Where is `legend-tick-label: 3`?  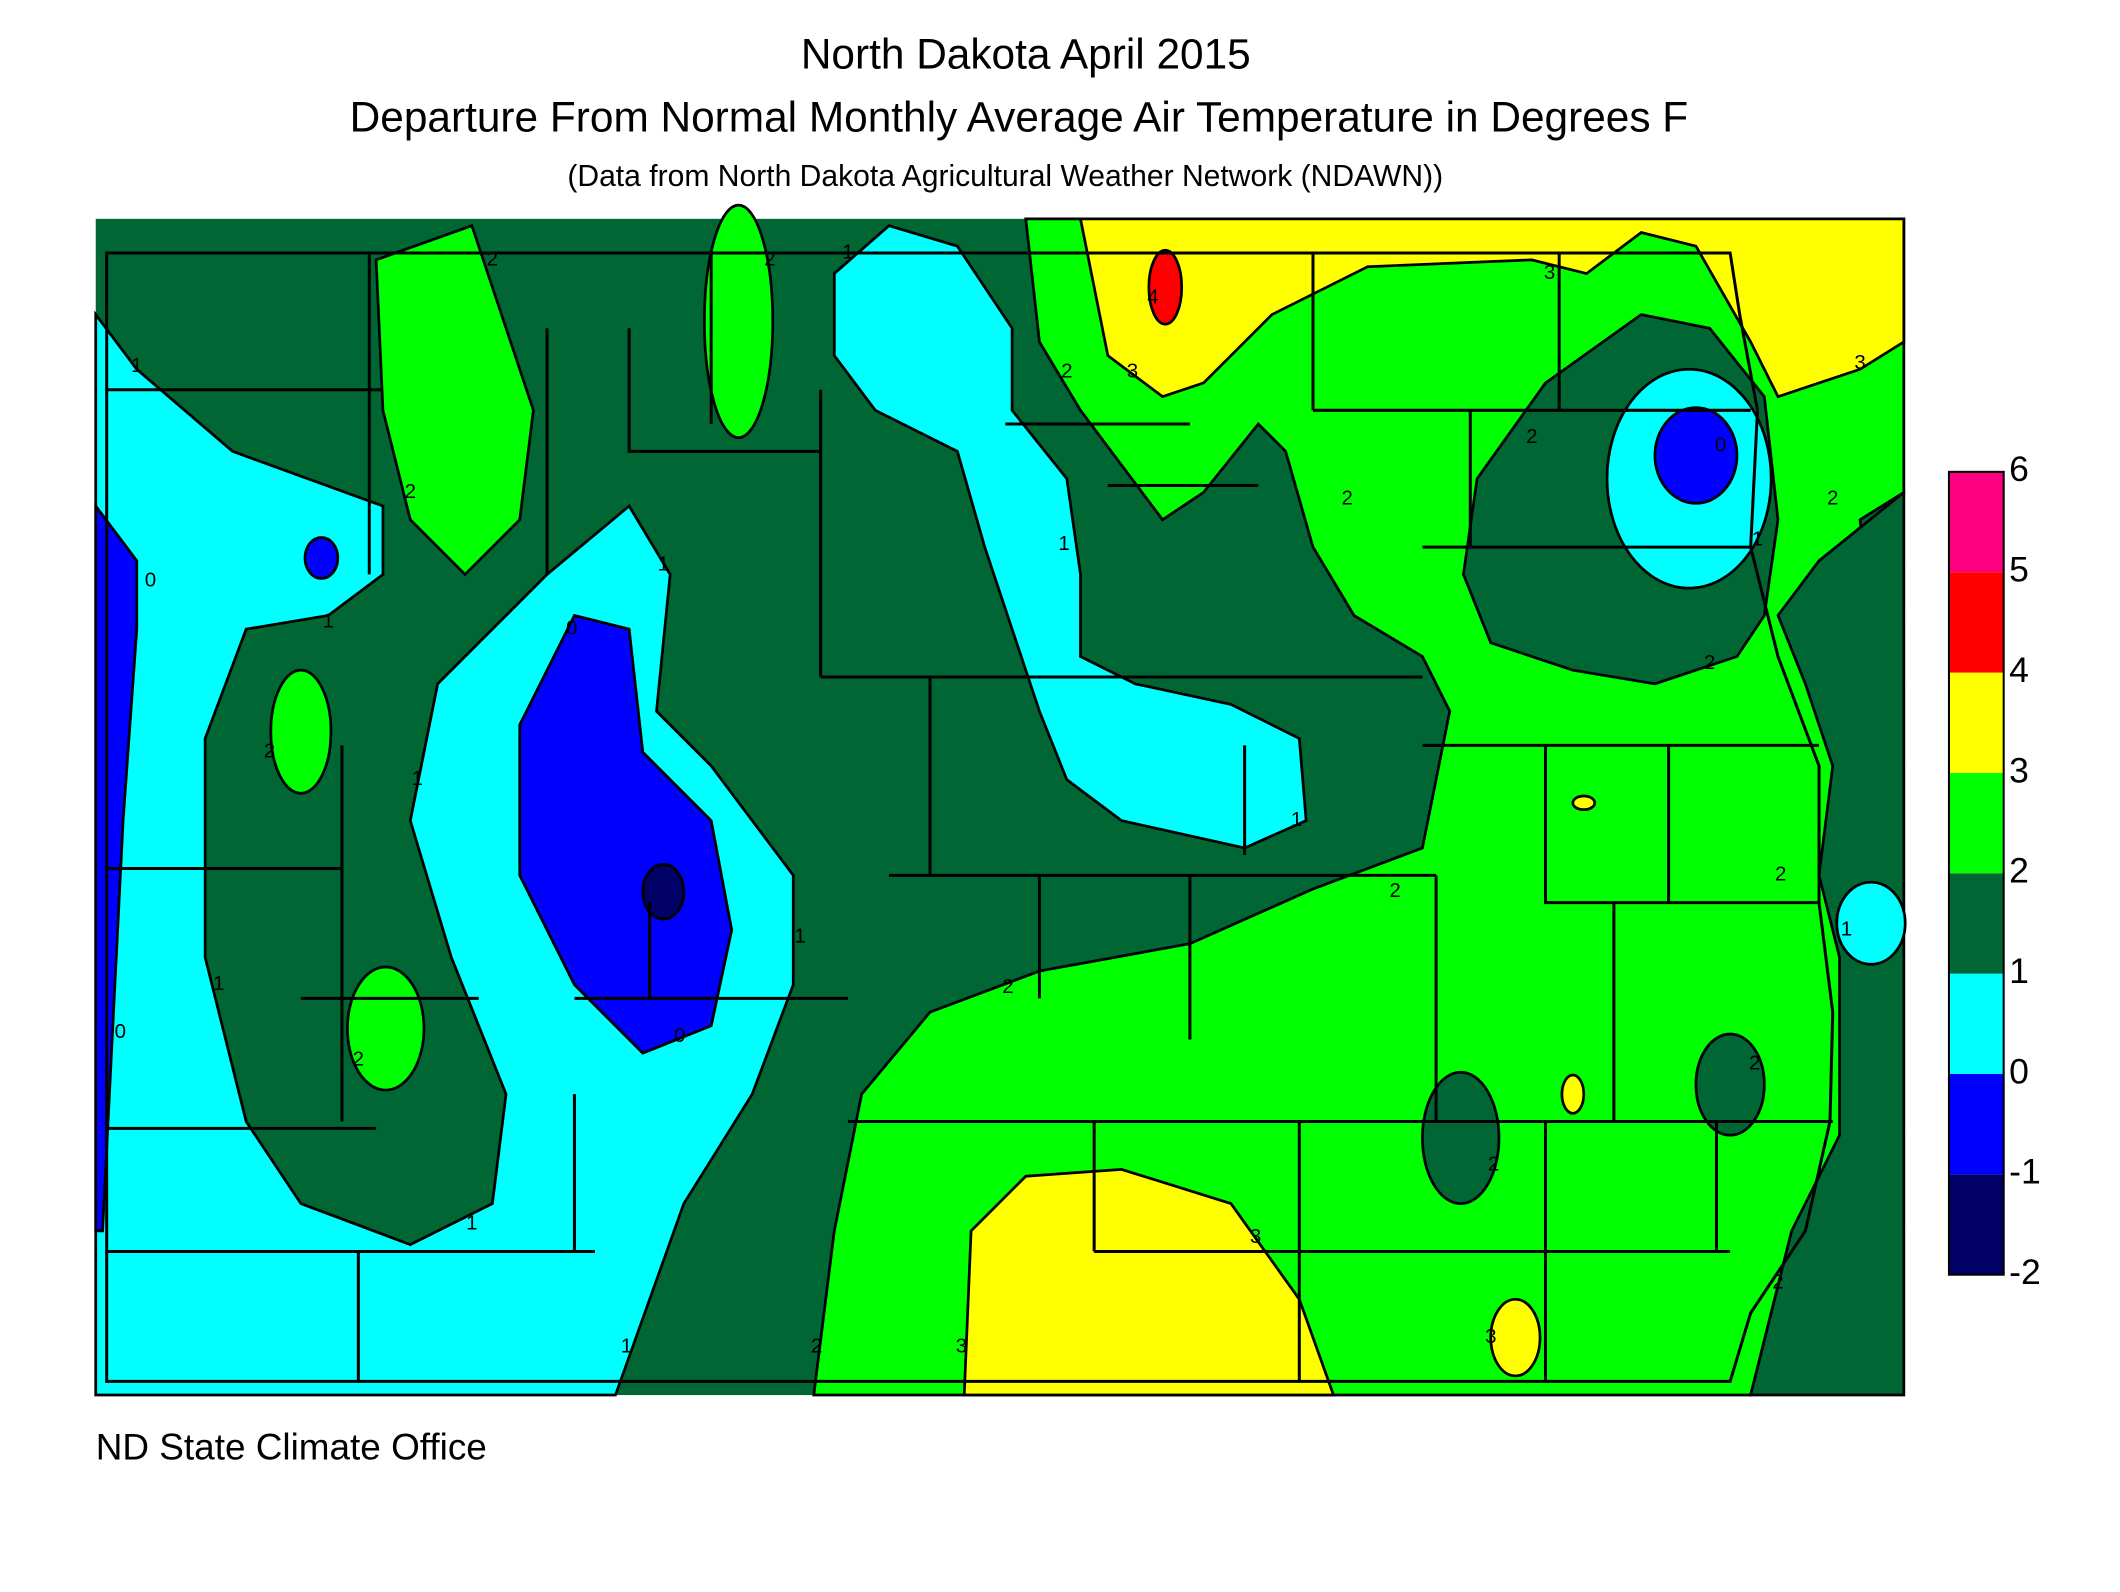
legend-tick-label: 3 is located at coordinates (2019, 770).